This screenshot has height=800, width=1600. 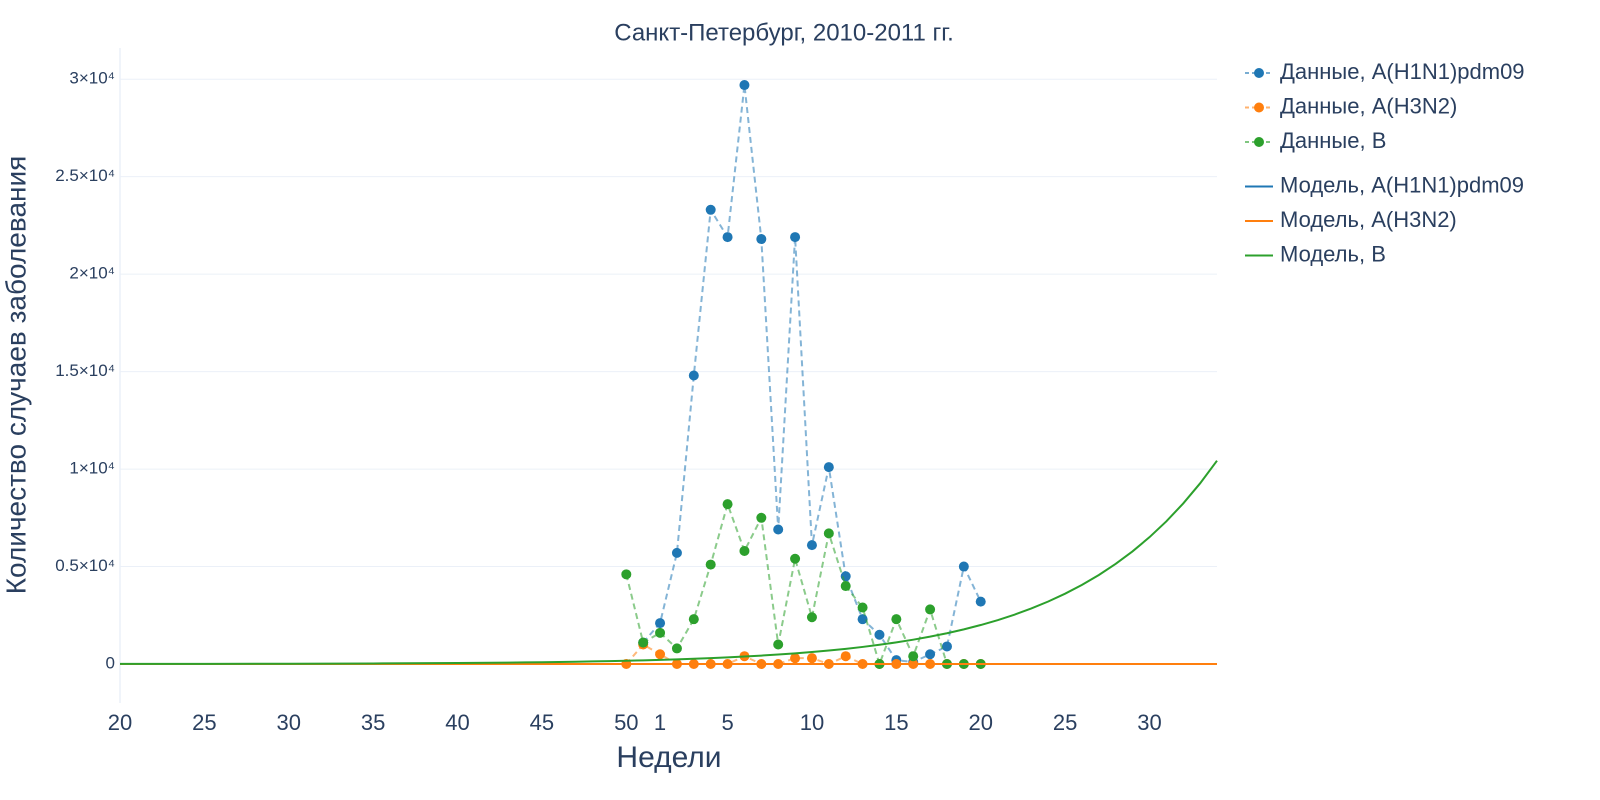 What do you see at coordinates (727, 722) in the screenshot?
I see `x-tick-label: 5` at bounding box center [727, 722].